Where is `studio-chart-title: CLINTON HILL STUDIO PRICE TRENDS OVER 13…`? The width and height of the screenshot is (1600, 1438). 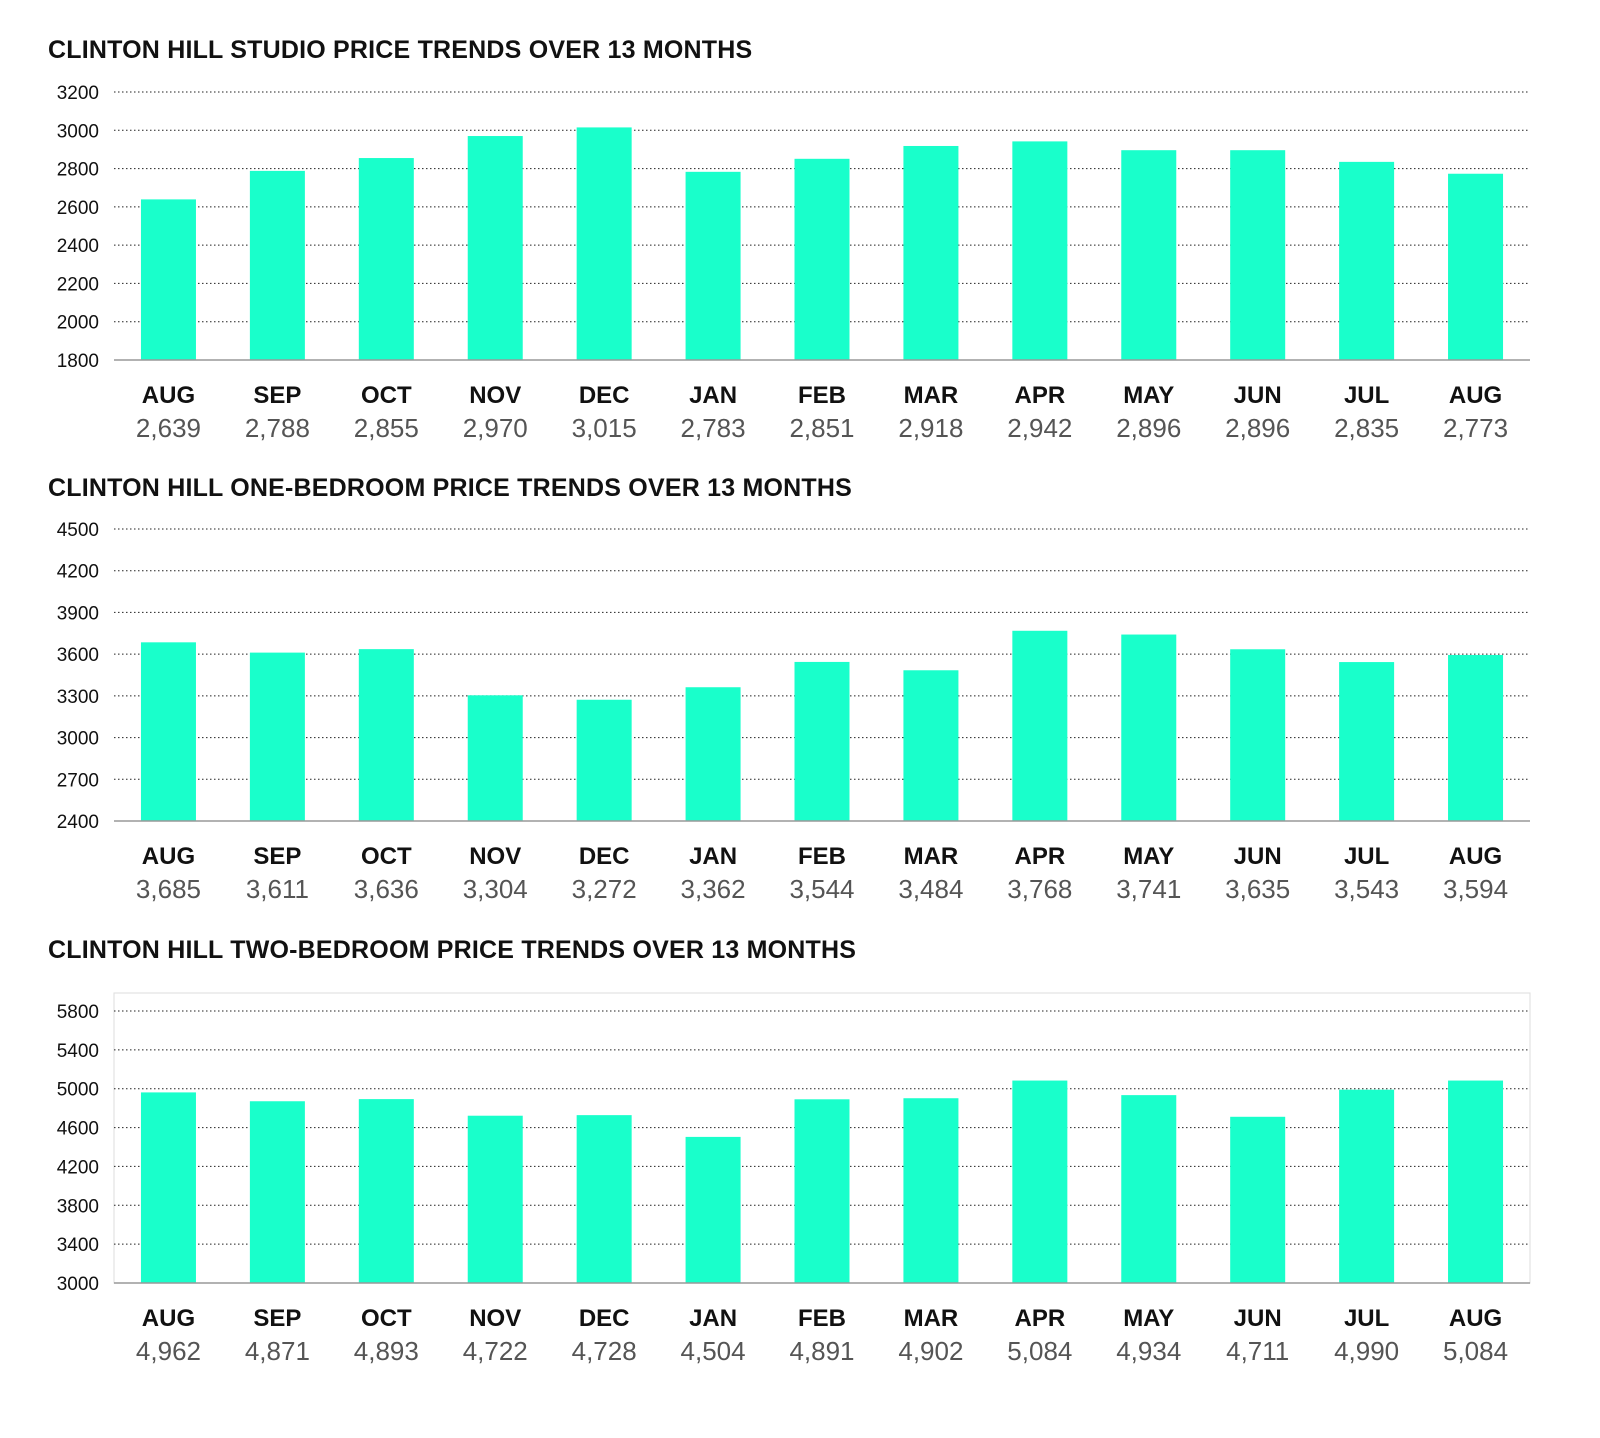 studio-chart-title: CLINTON HILL STUDIO PRICE TRENDS OVER 13… is located at coordinates (400, 50).